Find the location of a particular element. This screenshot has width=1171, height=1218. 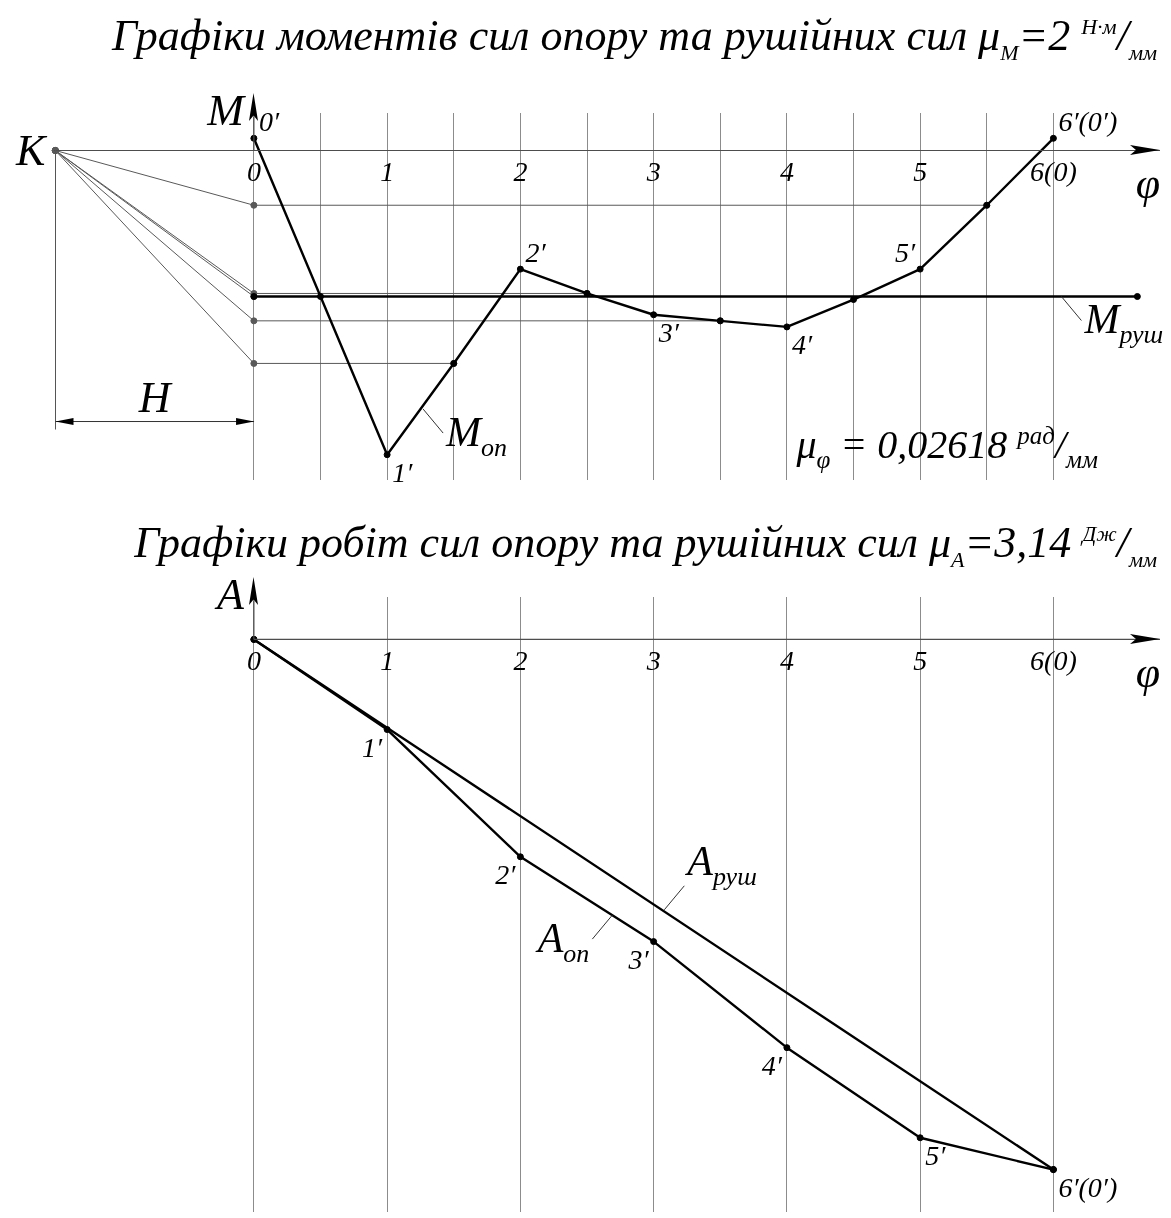

chart-title: Графіки моментів сил опору та рушійних сил μ$_{M}$=2 $^{Н·м}$/$_{мм}$ is located at coordinates (634, 38).